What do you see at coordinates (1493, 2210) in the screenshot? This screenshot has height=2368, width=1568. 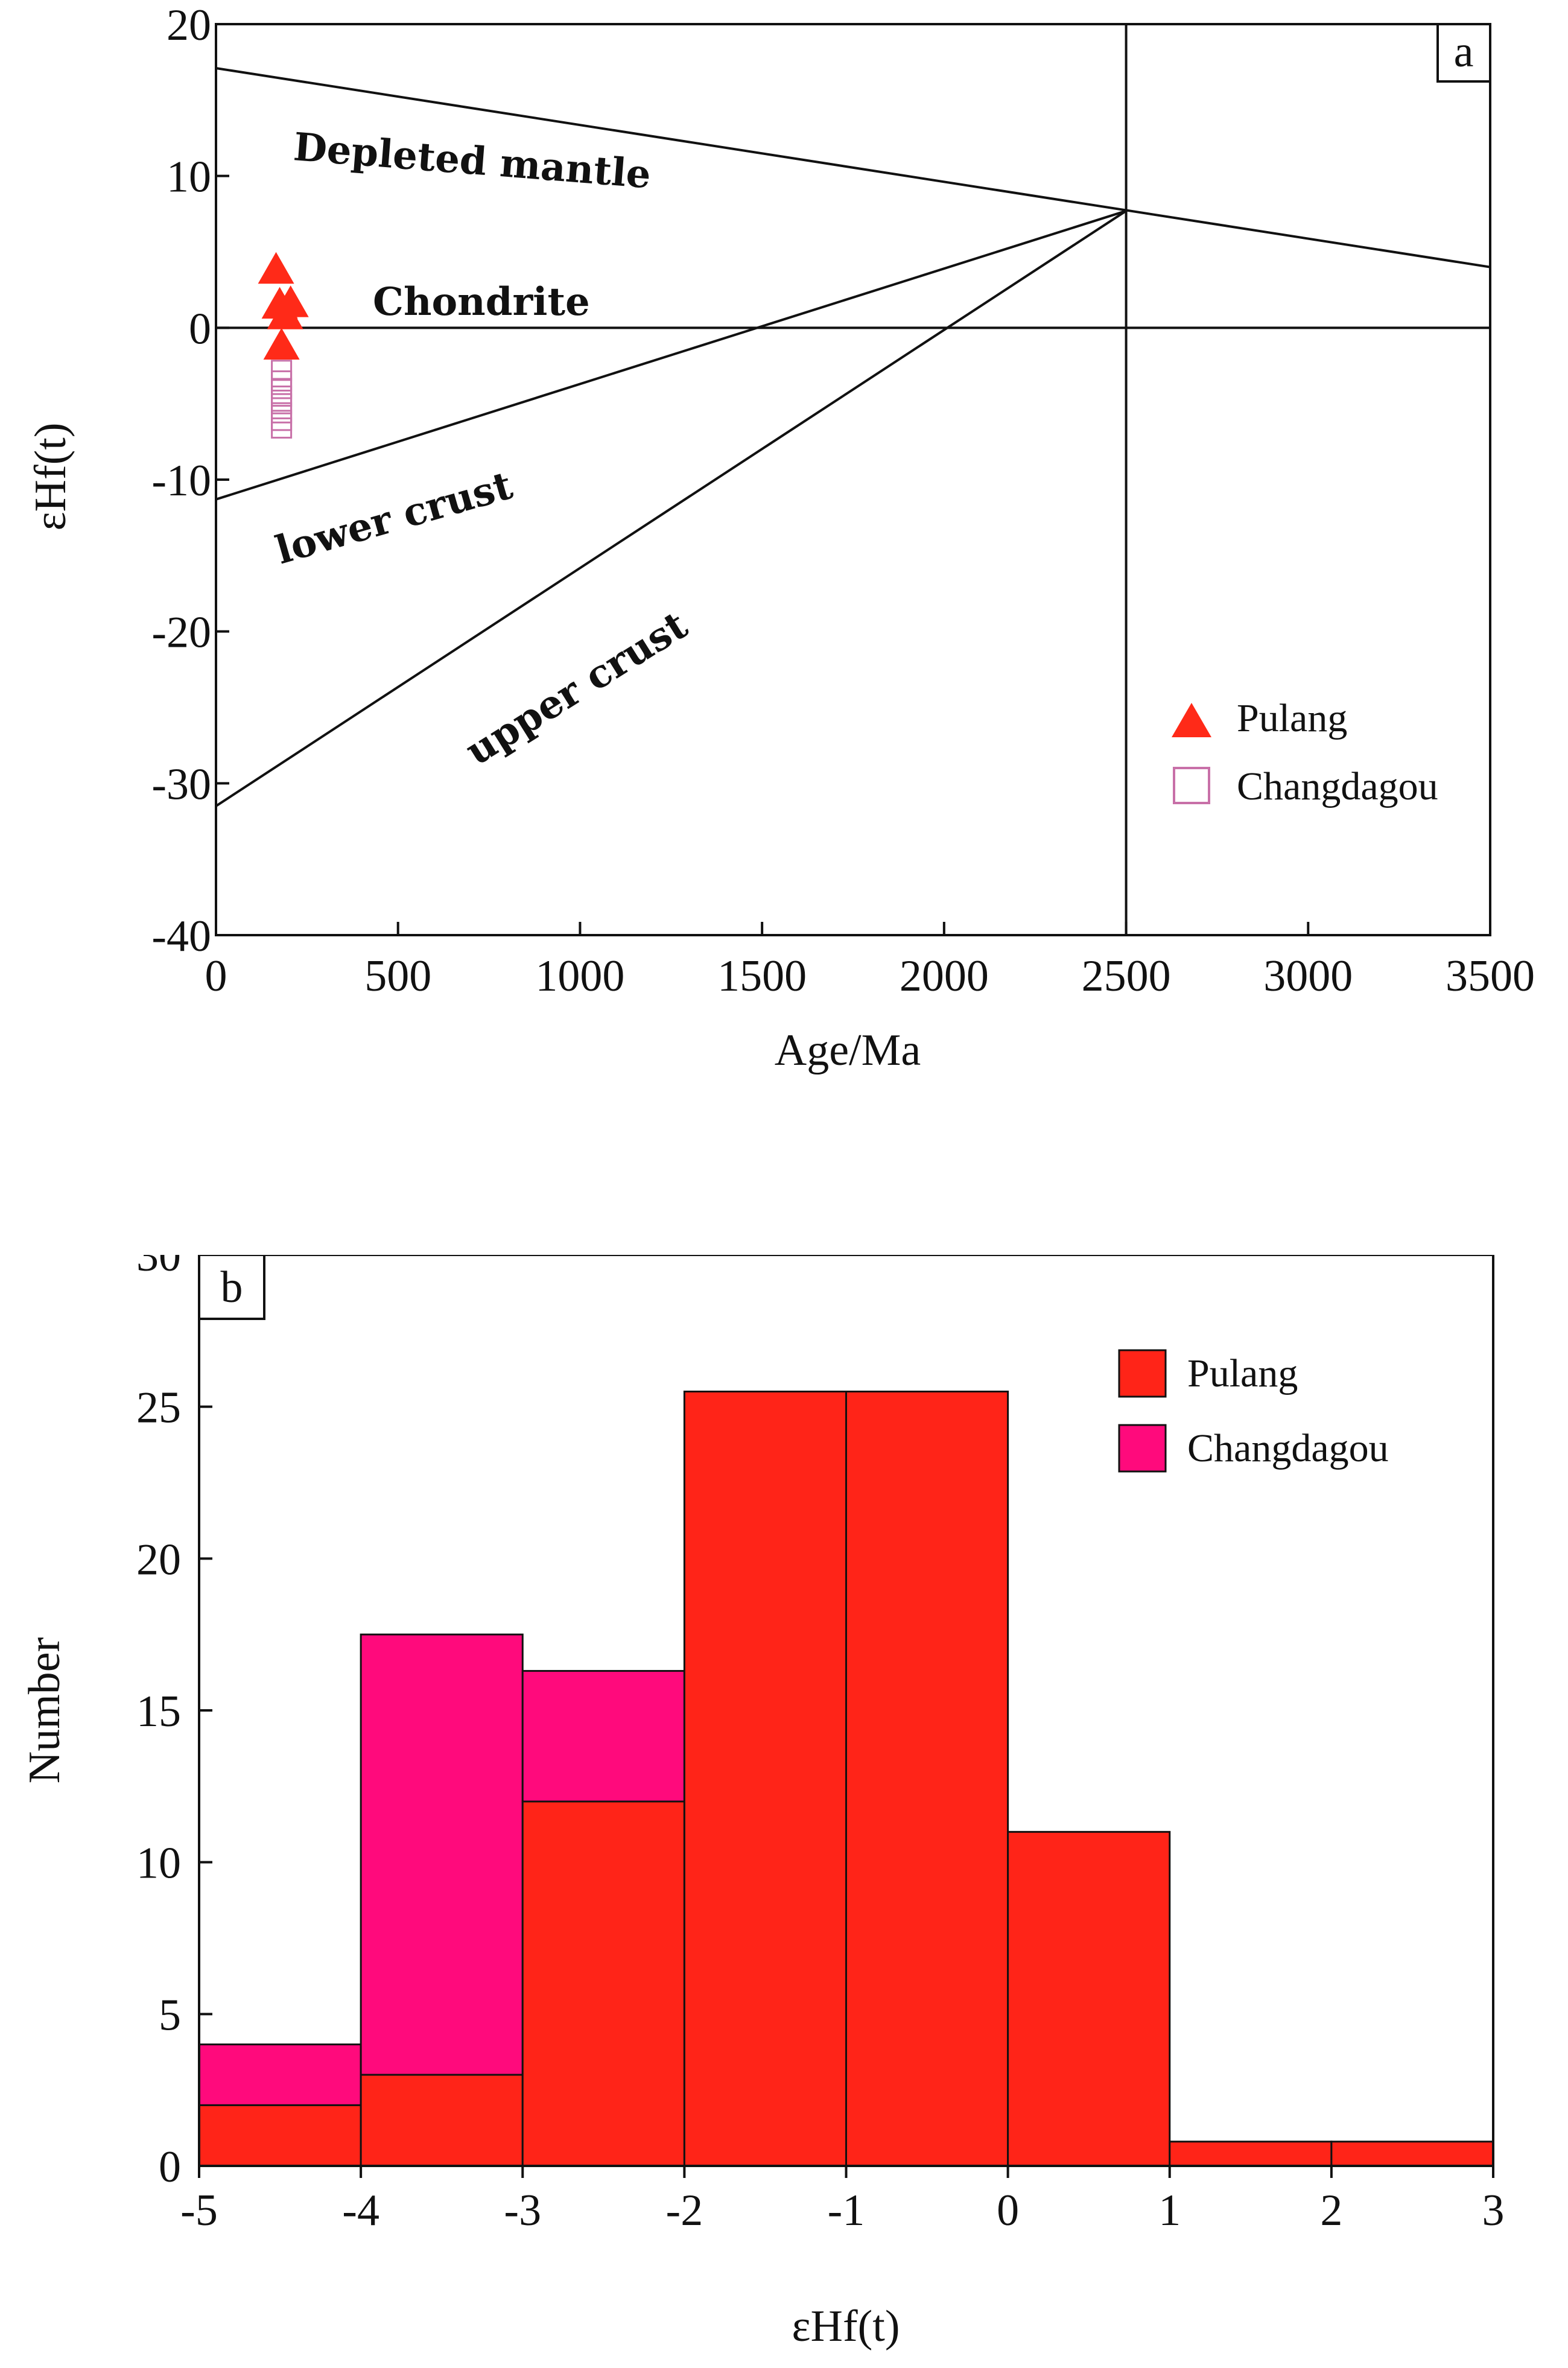 I see `x-tick-label-b: 3` at bounding box center [1493, 2210].